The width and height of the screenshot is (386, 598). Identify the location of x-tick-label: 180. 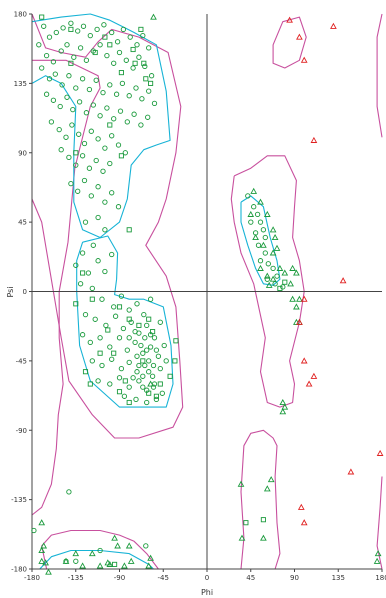
(380, 578).